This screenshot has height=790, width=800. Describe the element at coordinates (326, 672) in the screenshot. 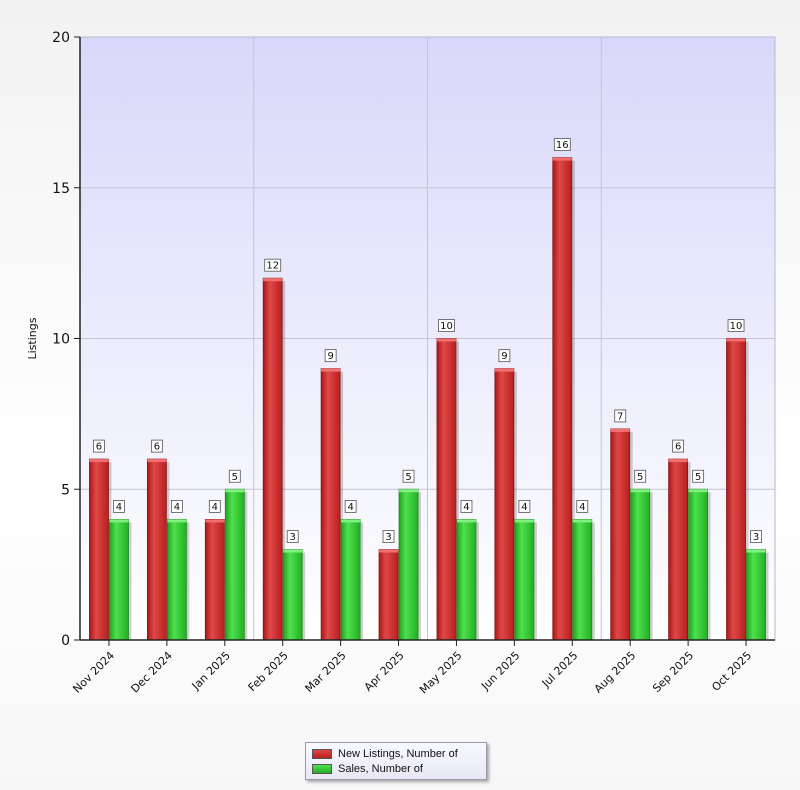

I see `x-tick-label: Mar 2025` at that location.